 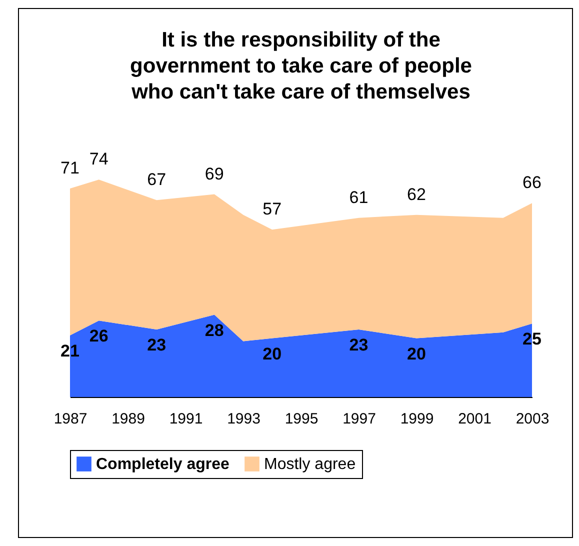 I want to click on total-label: 67, so click(x=156, y=180).